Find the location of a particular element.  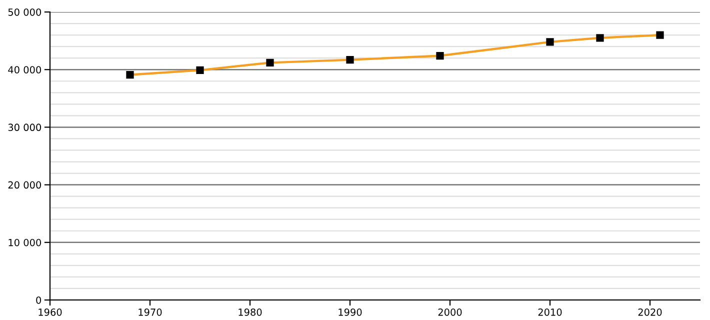

y-tick-label: 50 000 is located at coordinates (25, 12).